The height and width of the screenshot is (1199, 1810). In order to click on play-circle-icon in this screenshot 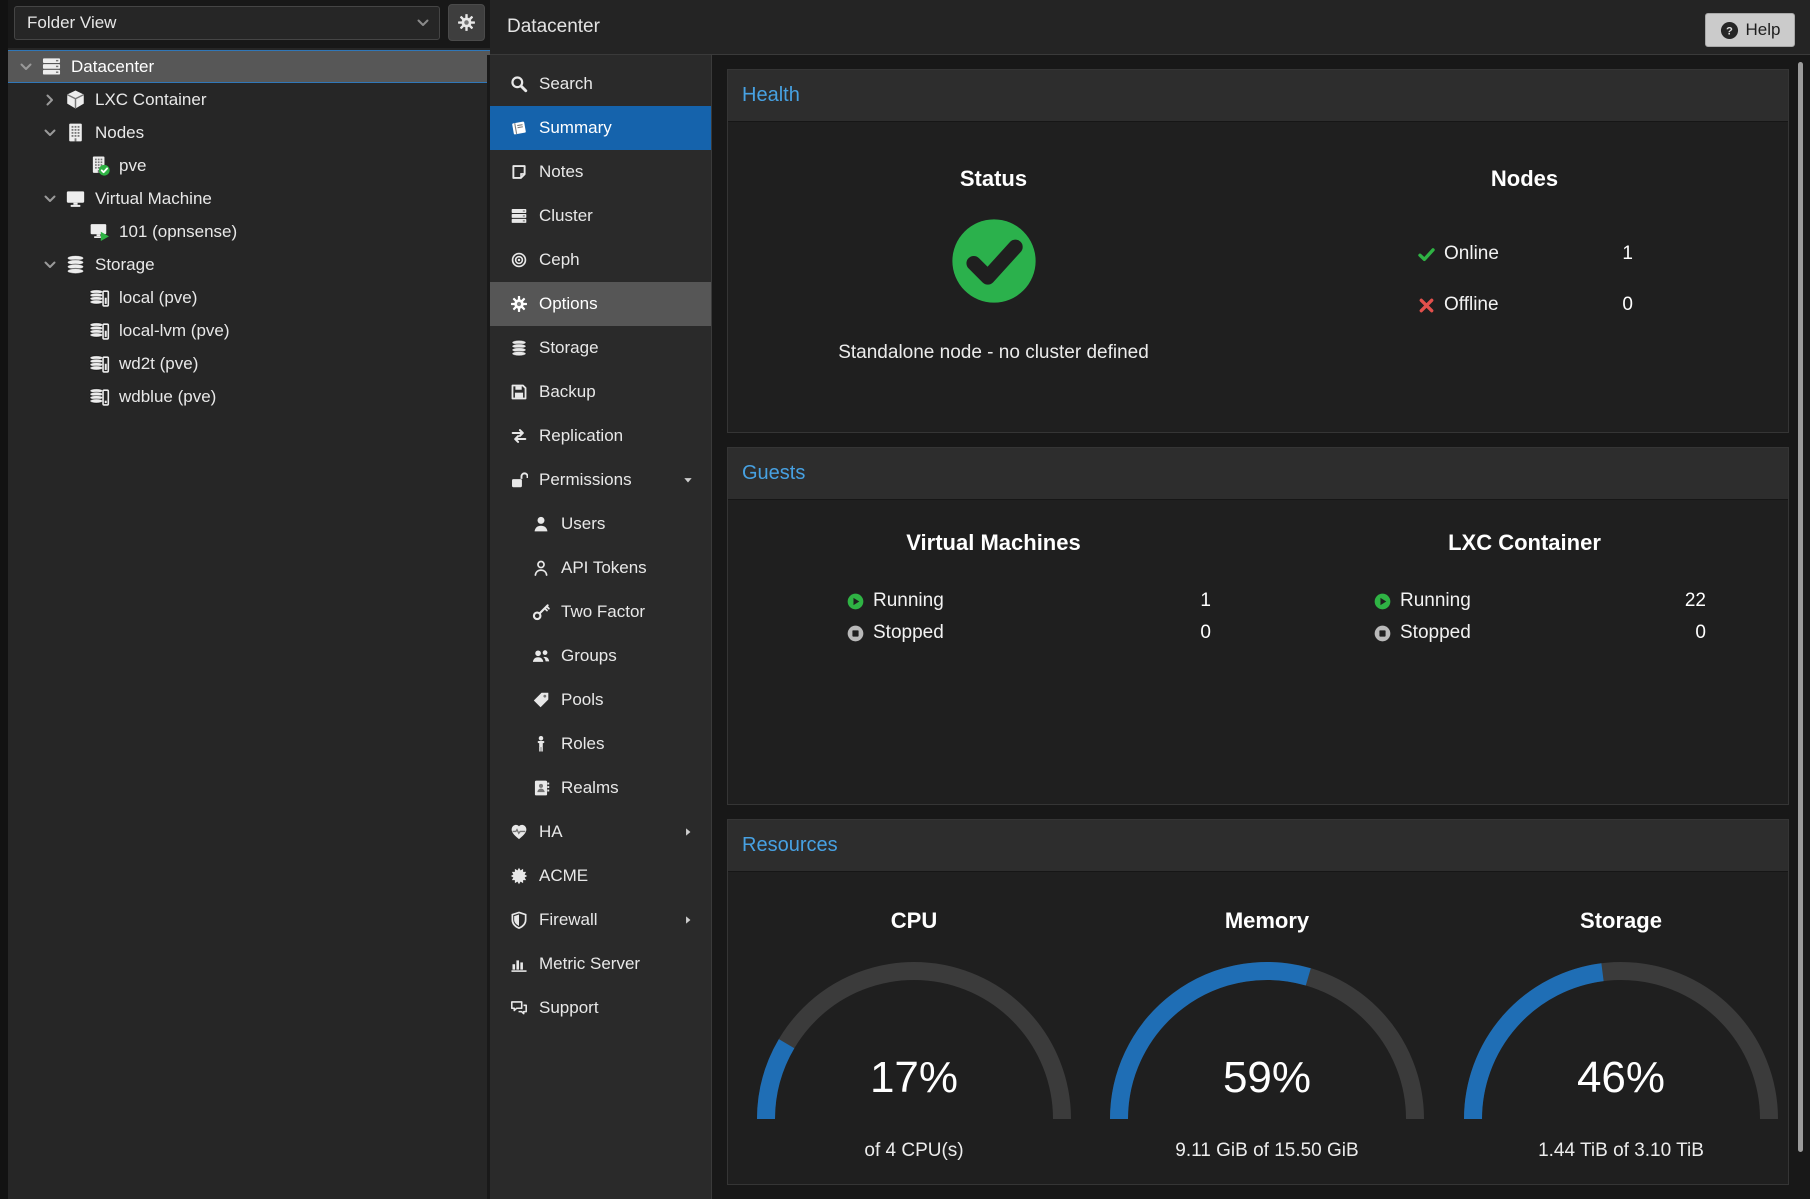, I will do `click(855, 601)`.